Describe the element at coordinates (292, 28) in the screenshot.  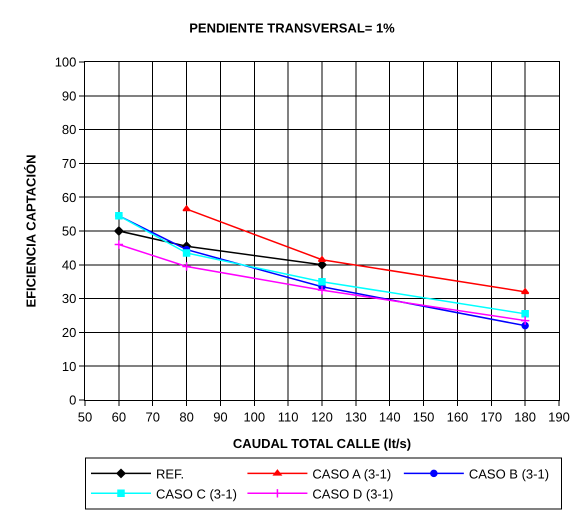
I see `chart-title: PENDIENTE TRANSVERSAL= 1%` at that location.